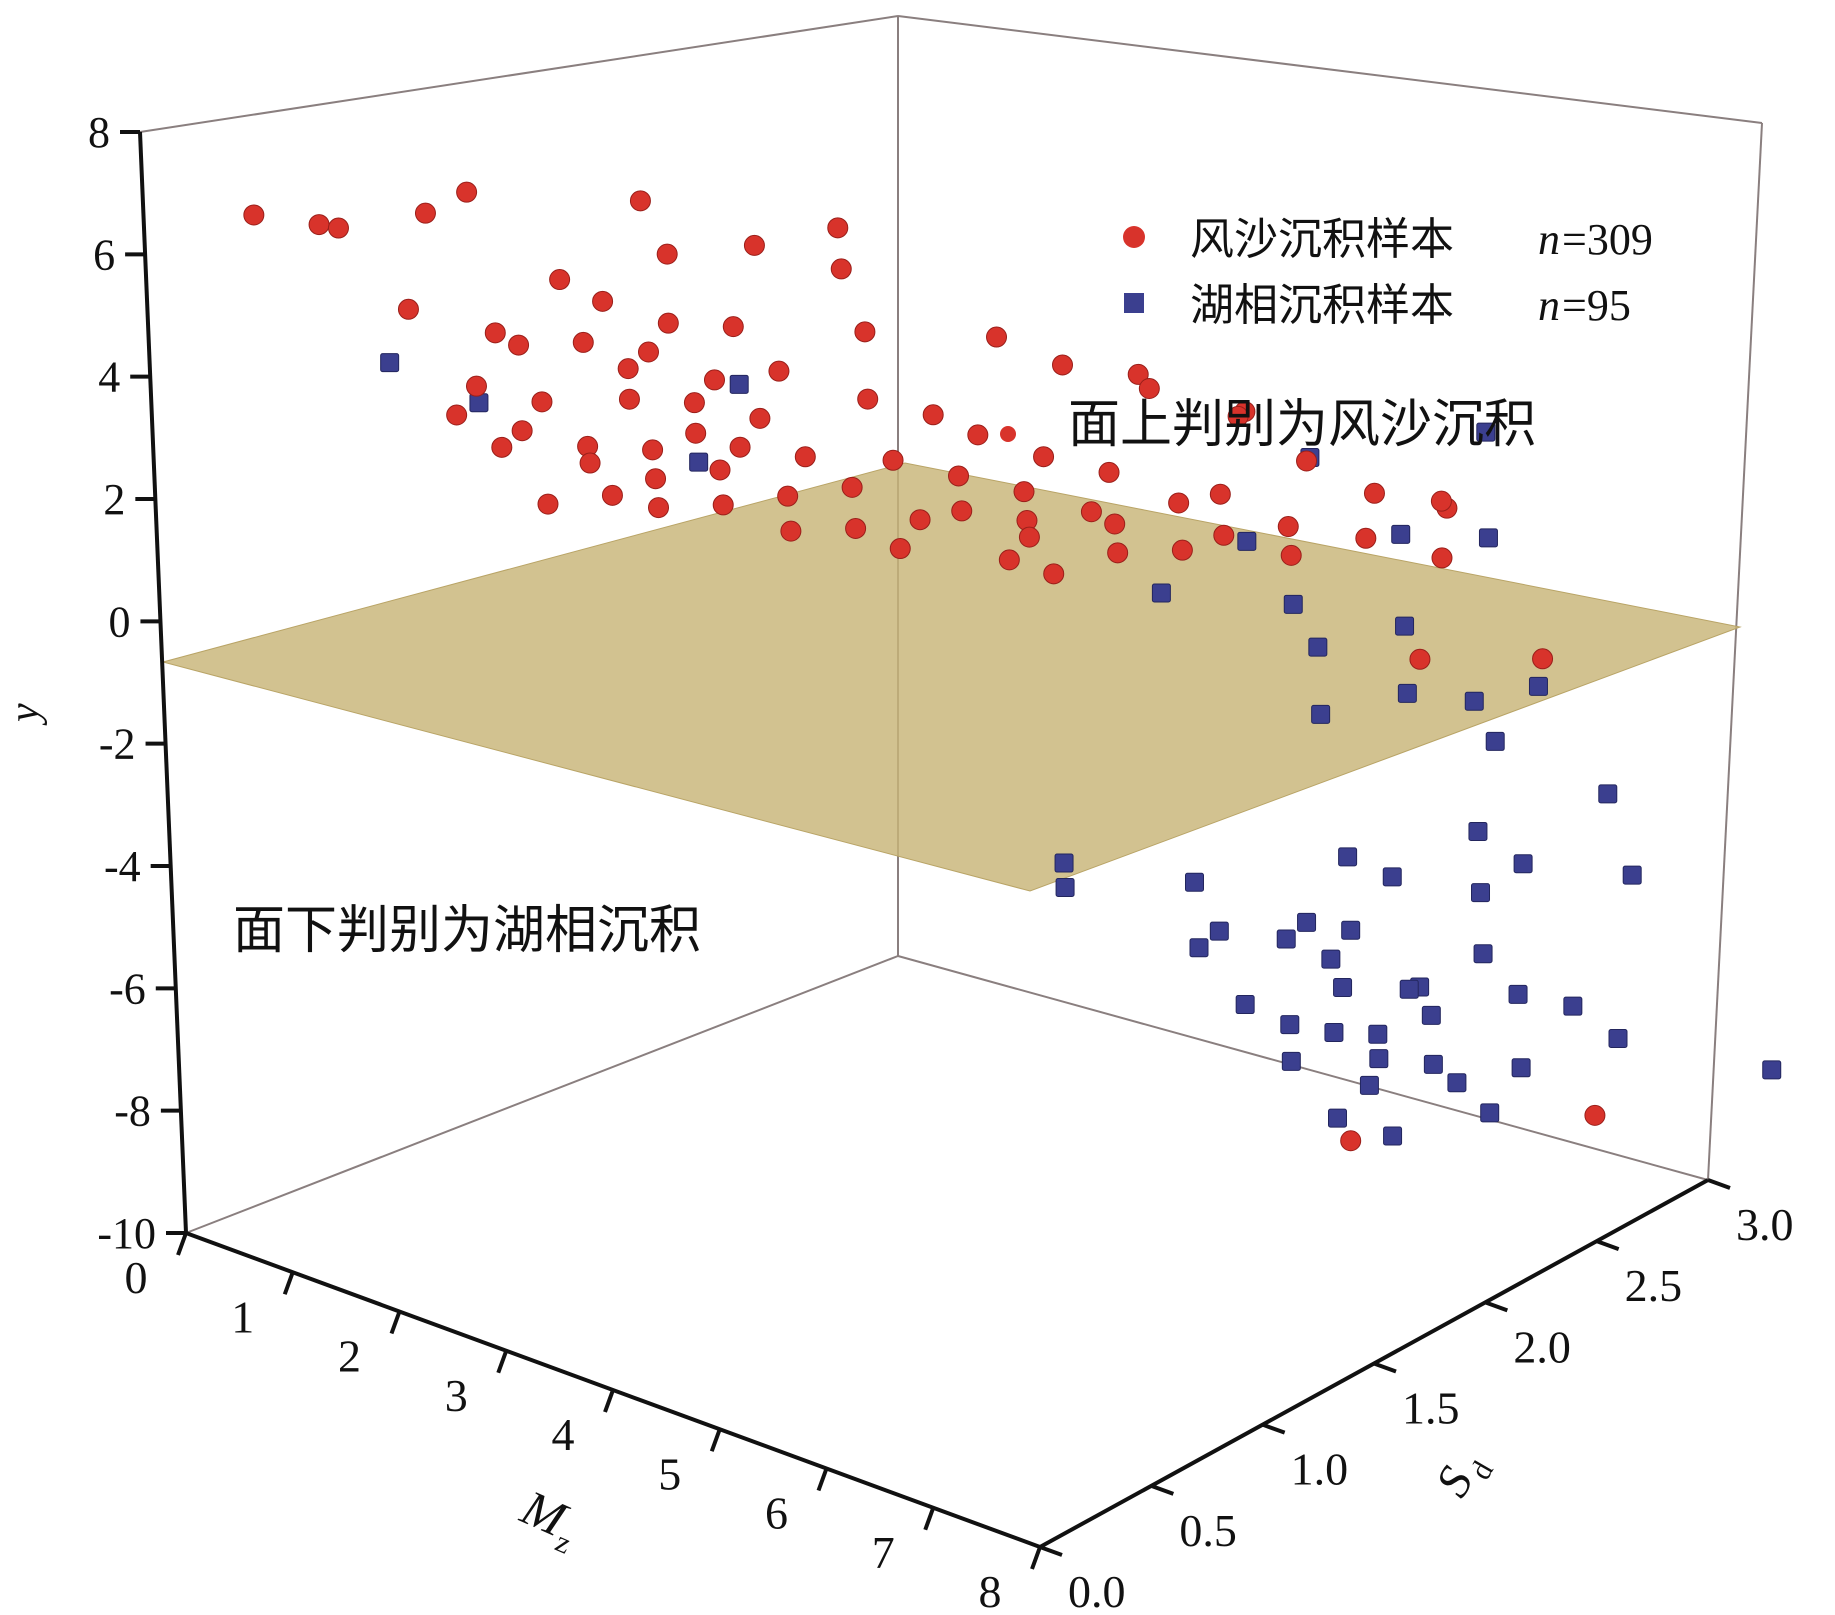  I want to click on sd-tick-label: 2.5, so click(1654, 1285).